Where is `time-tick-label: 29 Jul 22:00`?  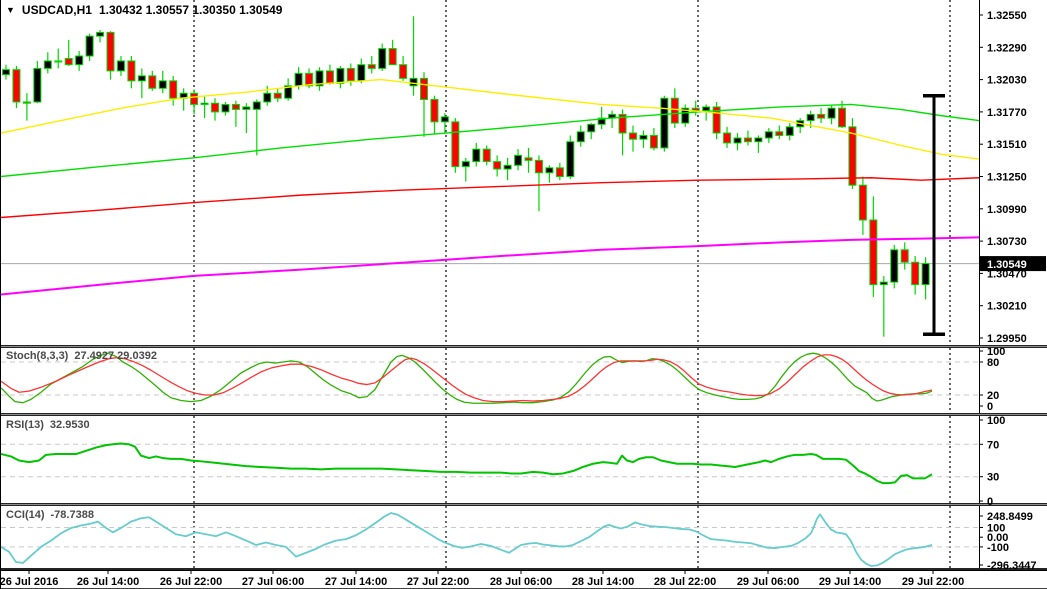
time-tick-label: 29 Jul 22:00 is located at coordinates (933, 582).